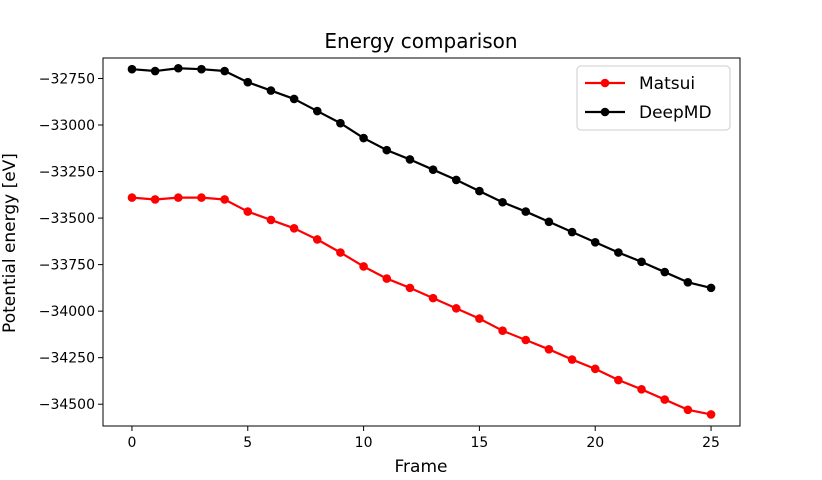 The image size is (822, 480). Describe the element at coordinates (653, 98) in the screenshot. I see `legend: Matsui DeepMD` at that location.